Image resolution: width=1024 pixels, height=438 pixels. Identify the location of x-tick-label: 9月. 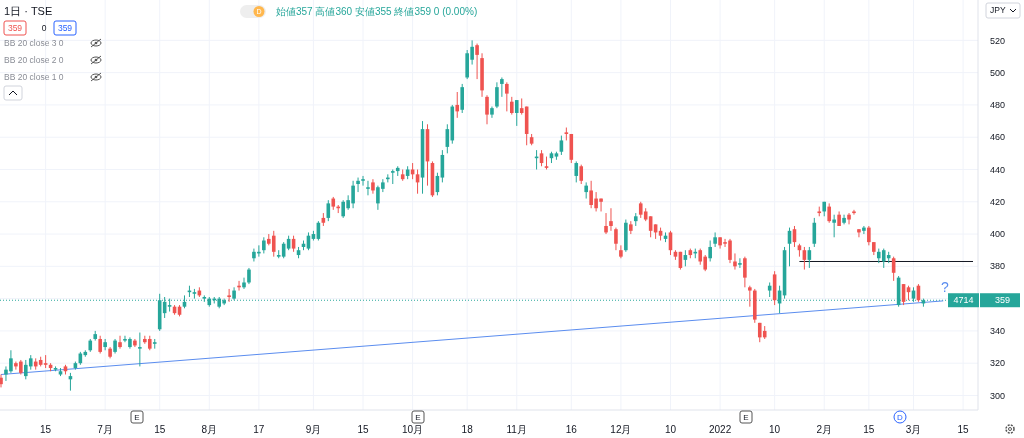
(313, 429).